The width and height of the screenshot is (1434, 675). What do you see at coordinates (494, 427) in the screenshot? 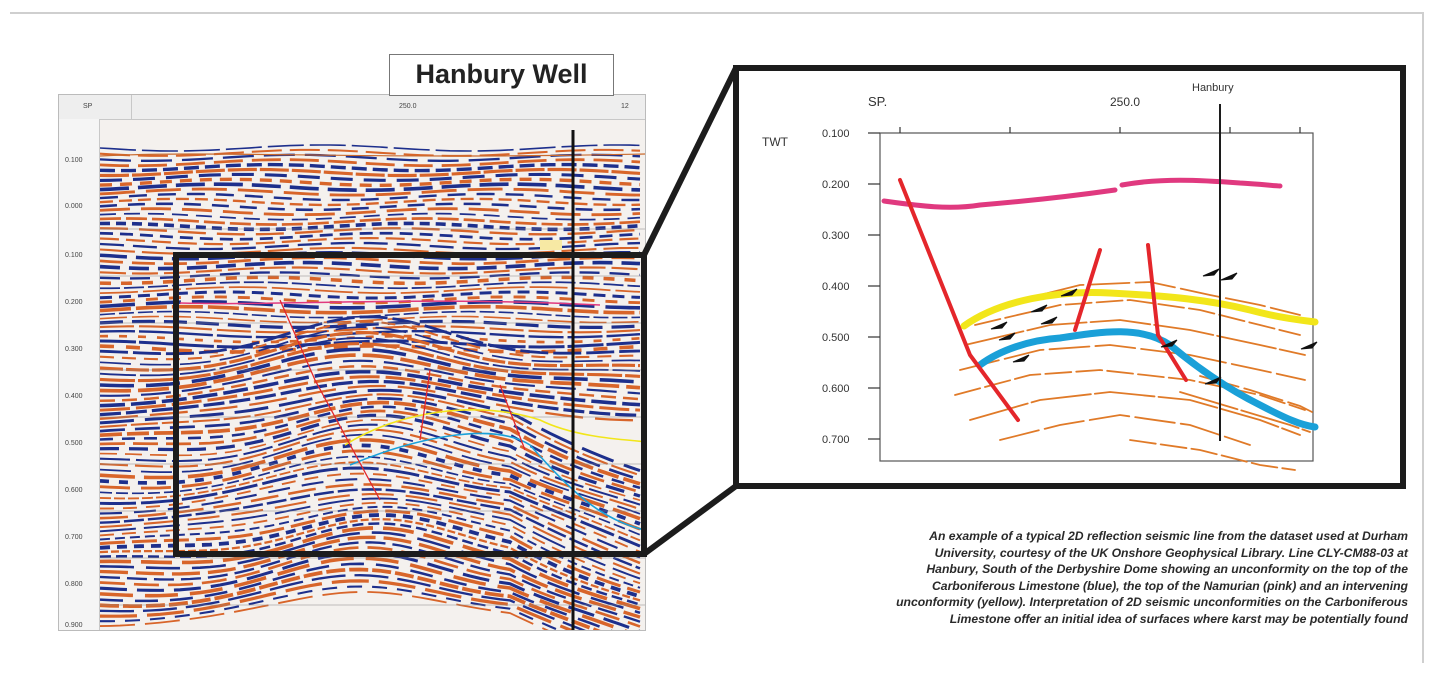
I see `intervening-unconformity` at bounding box center [494, 427].